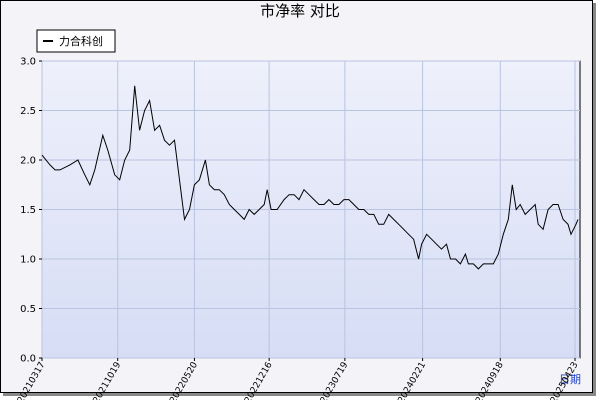  Describe the element at coordinates (81, 41) in the screenshot. I see `legend-label: 力合科创` at that location.